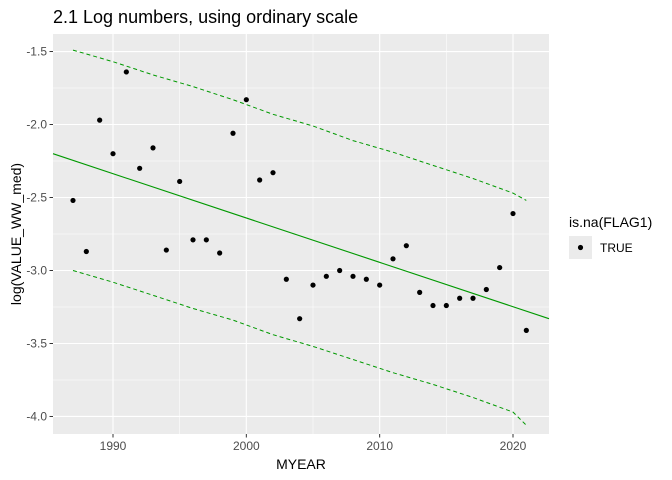 The image size is (672, 480). Describe the element at coordinates (205, 17) in the screenshot. I see `chart-title: 2.1 Log numbers, using ordinary scale` at that location.